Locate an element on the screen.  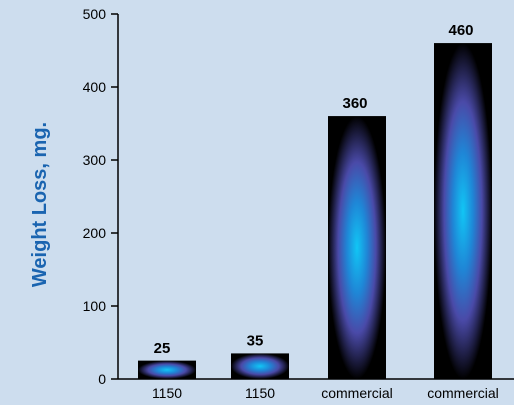
y-tick-label: 300 is located at coordinates (95, 160).